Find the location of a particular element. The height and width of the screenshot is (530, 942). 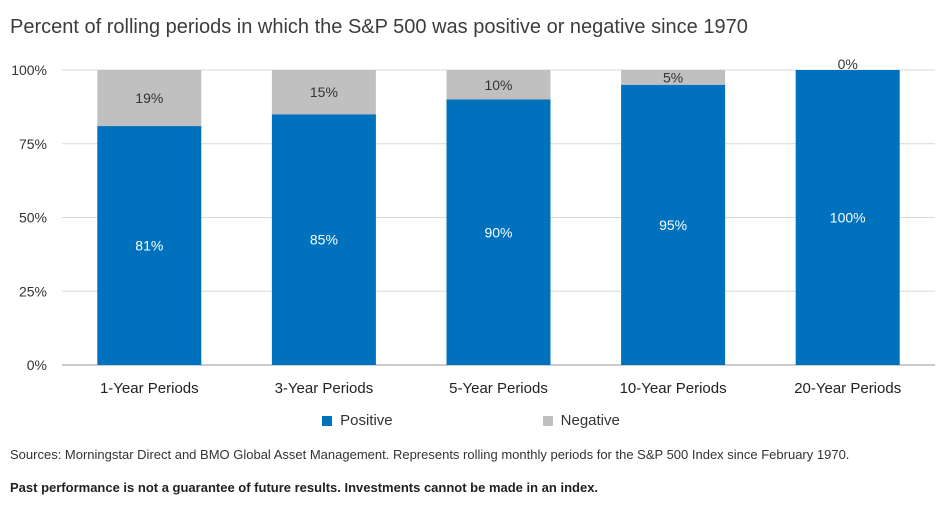

x-category-label: 1-Year Periods is located at coordinates (149, 388).